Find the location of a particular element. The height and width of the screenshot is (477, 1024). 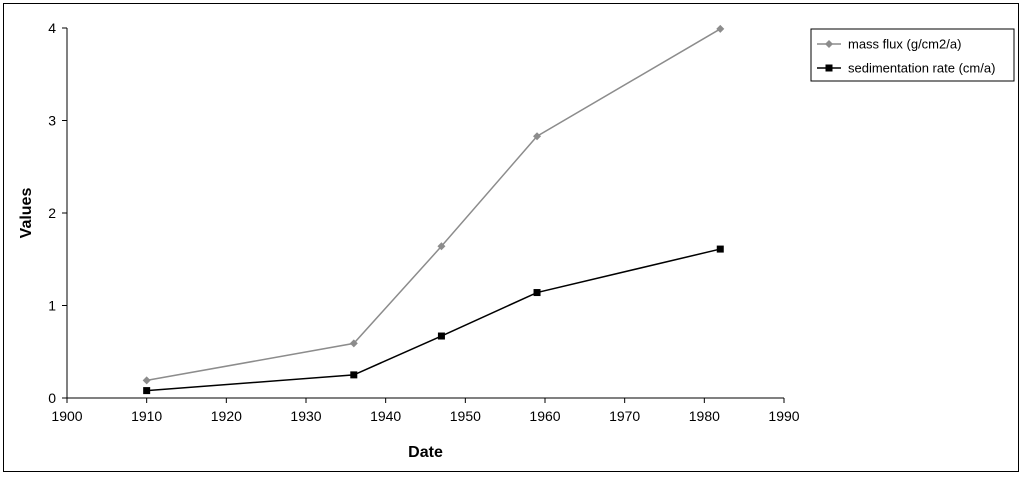

y-axis-ticks: 0 1 2 3 4 is located at coordinates (57, 213).